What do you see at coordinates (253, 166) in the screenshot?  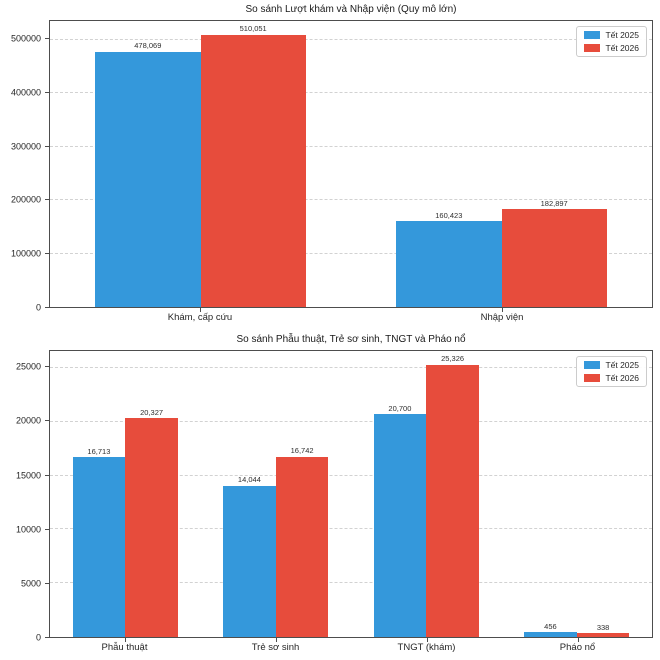 I see `bar-tet-2026: 510,051` at bounding box center [253, 166].